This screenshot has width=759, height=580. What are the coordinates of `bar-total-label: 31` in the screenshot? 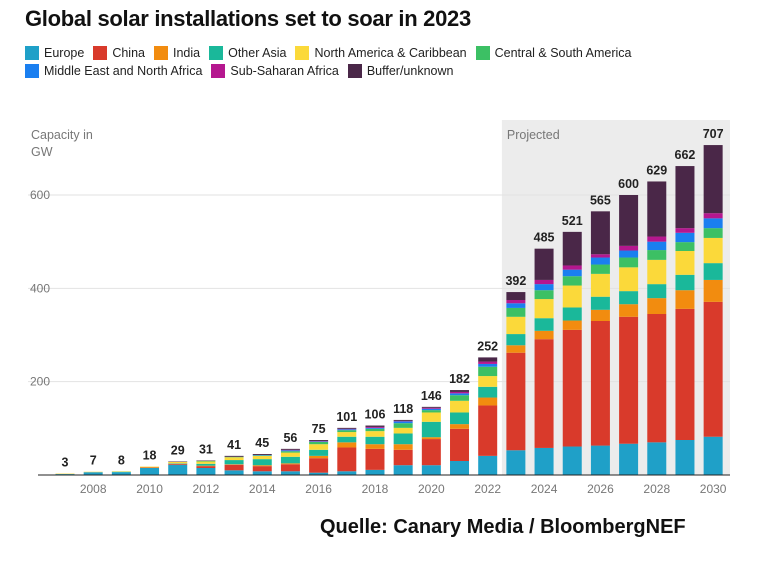 It's located at (206, 450).